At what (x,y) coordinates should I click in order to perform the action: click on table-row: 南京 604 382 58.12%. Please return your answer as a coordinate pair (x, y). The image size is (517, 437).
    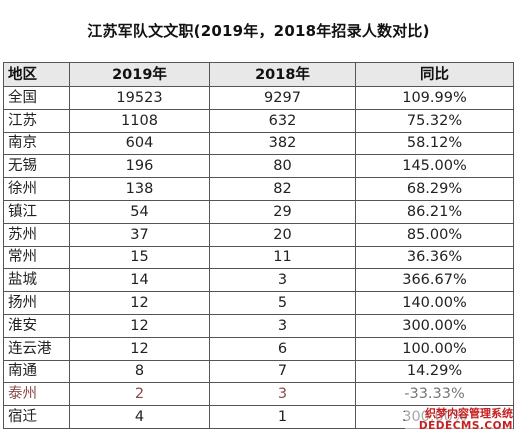
    Looking at the image, I should click on (258, 143).